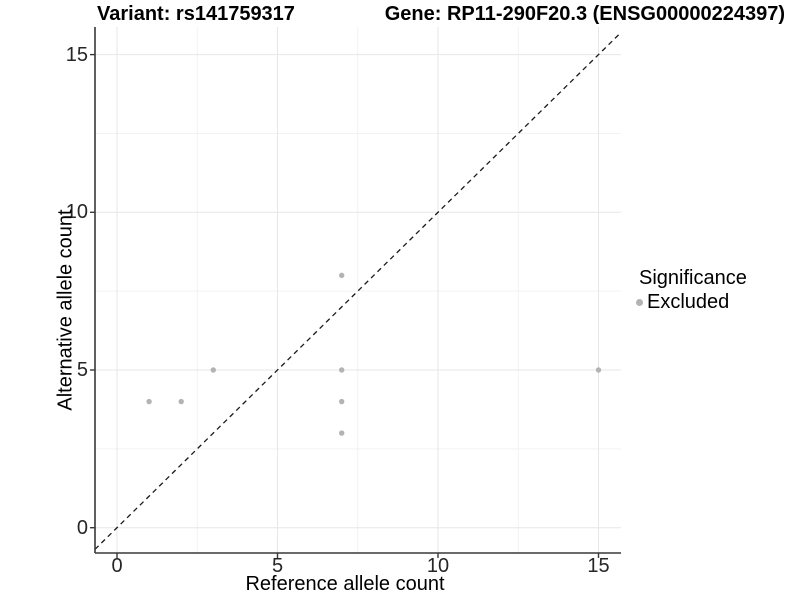  I want to click on variant-title: Variant: rs141759317, so click(196, 14).